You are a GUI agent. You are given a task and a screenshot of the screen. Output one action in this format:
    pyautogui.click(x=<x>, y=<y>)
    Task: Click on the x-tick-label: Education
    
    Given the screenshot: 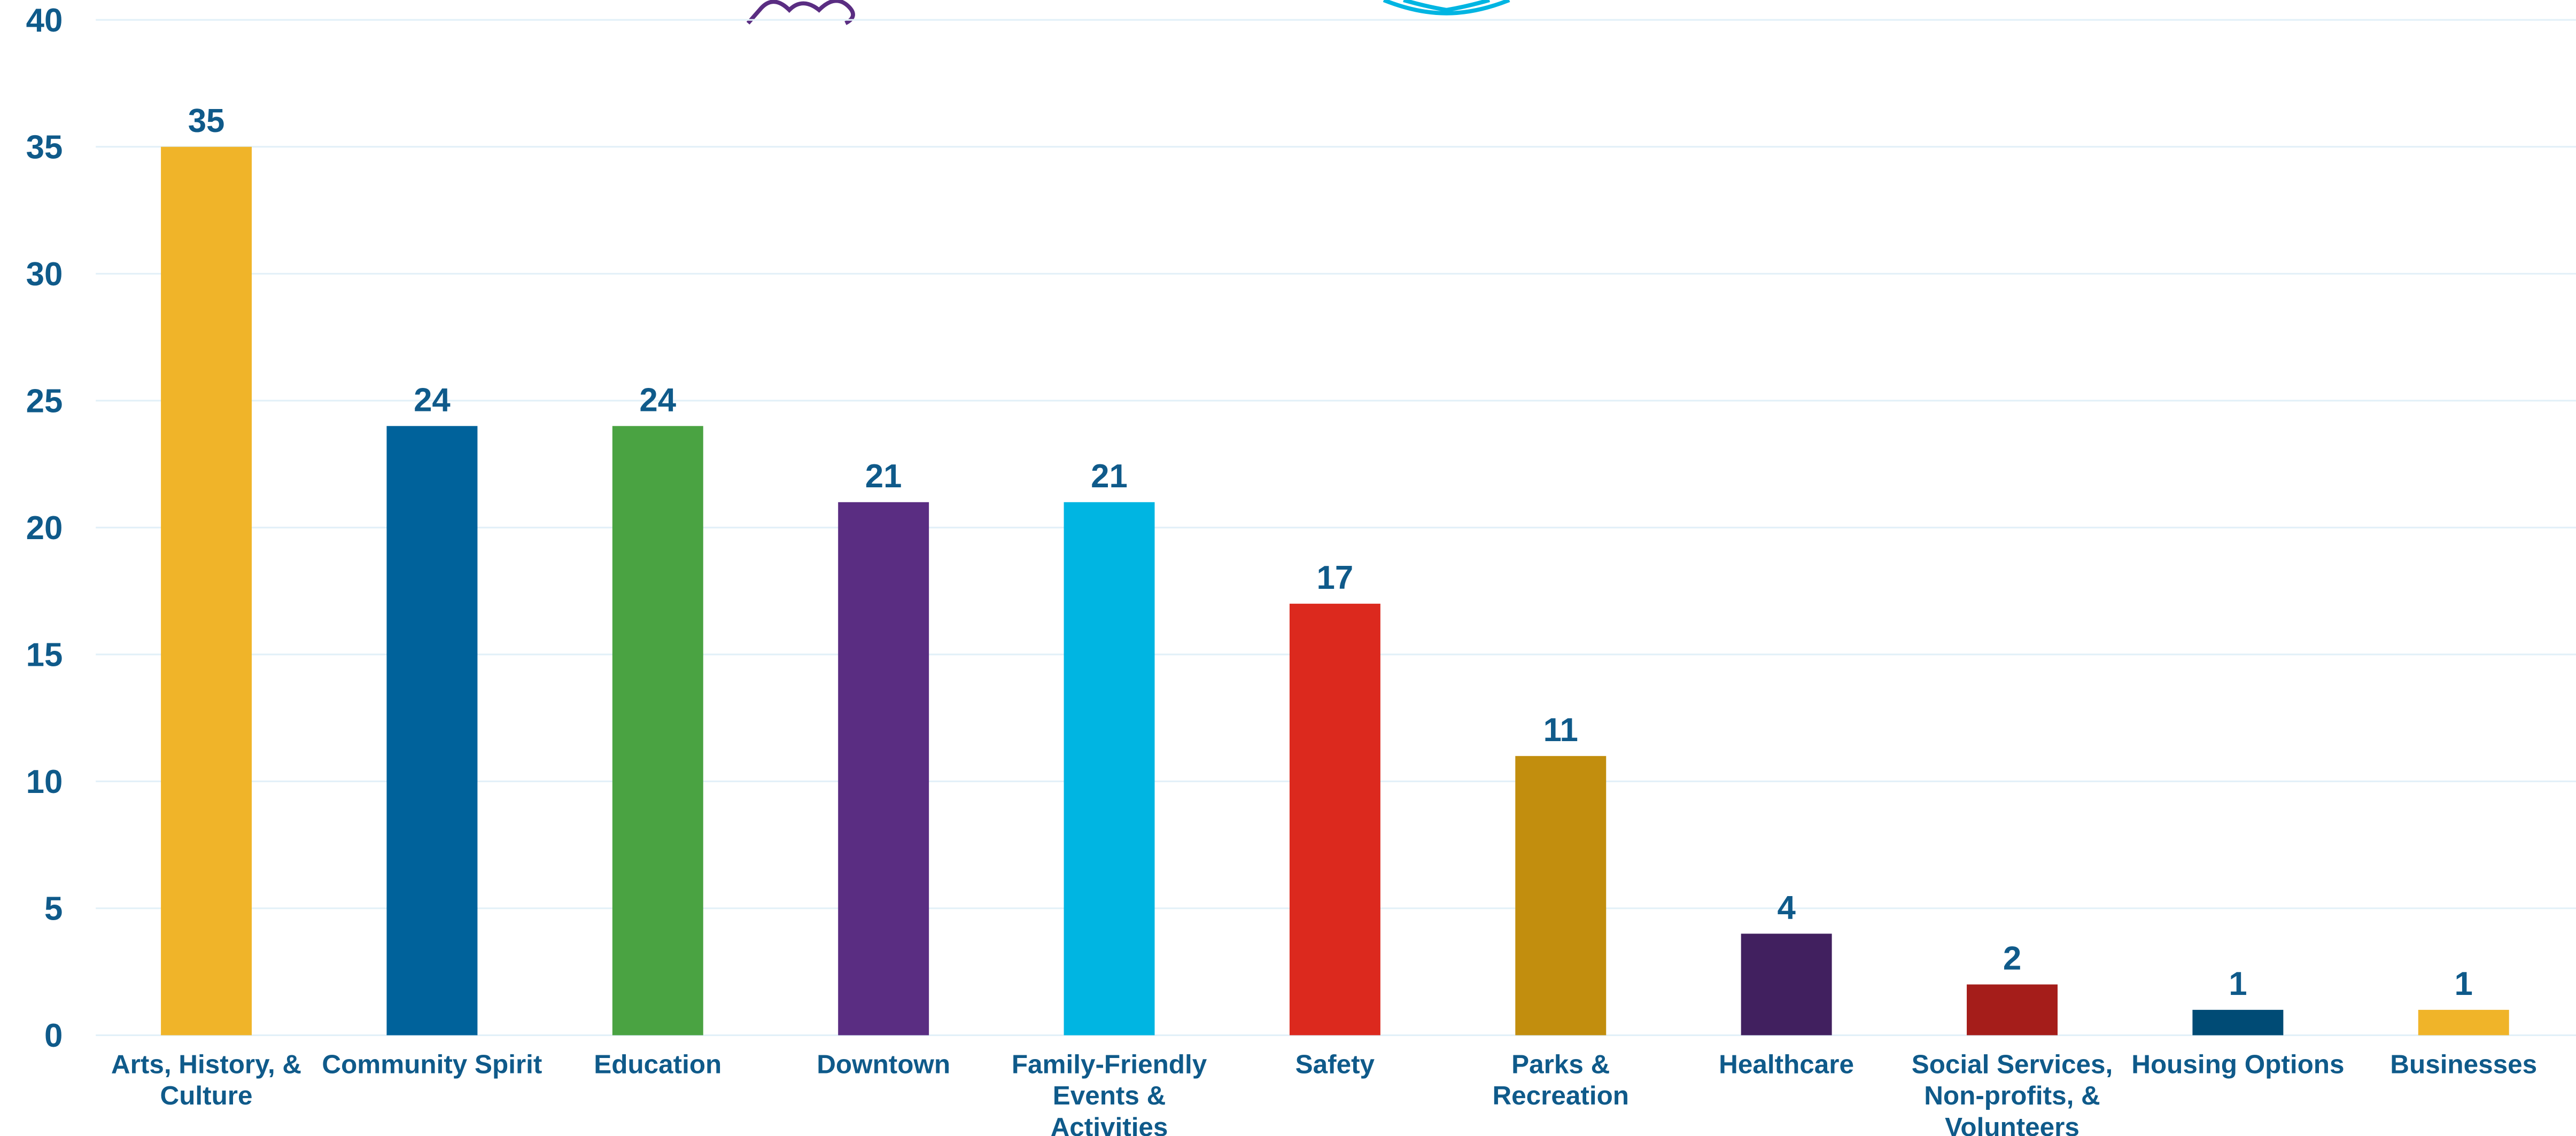 What is the action you would take?
    pyautogui.click(x=658, y=1066)
    